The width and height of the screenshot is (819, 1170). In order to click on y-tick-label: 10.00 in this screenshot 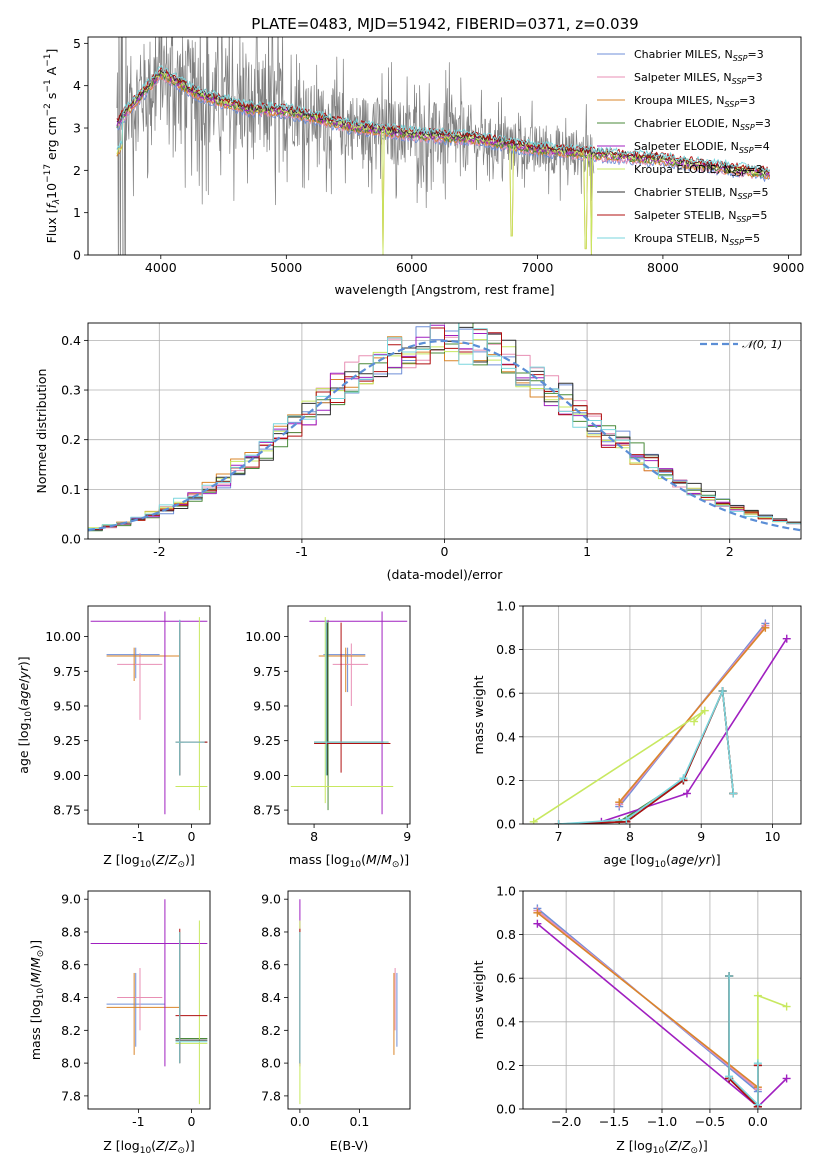, I will do `click(63, 636)`.